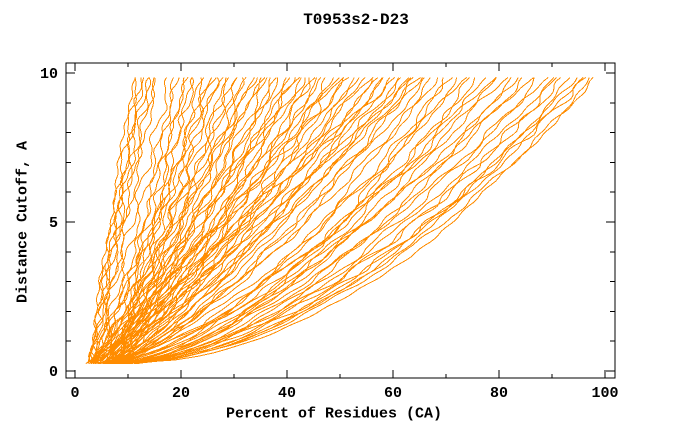  Describe the element at coordinates (49, 74) in the screenshot. I see `y-tick-label: 10` at that location.